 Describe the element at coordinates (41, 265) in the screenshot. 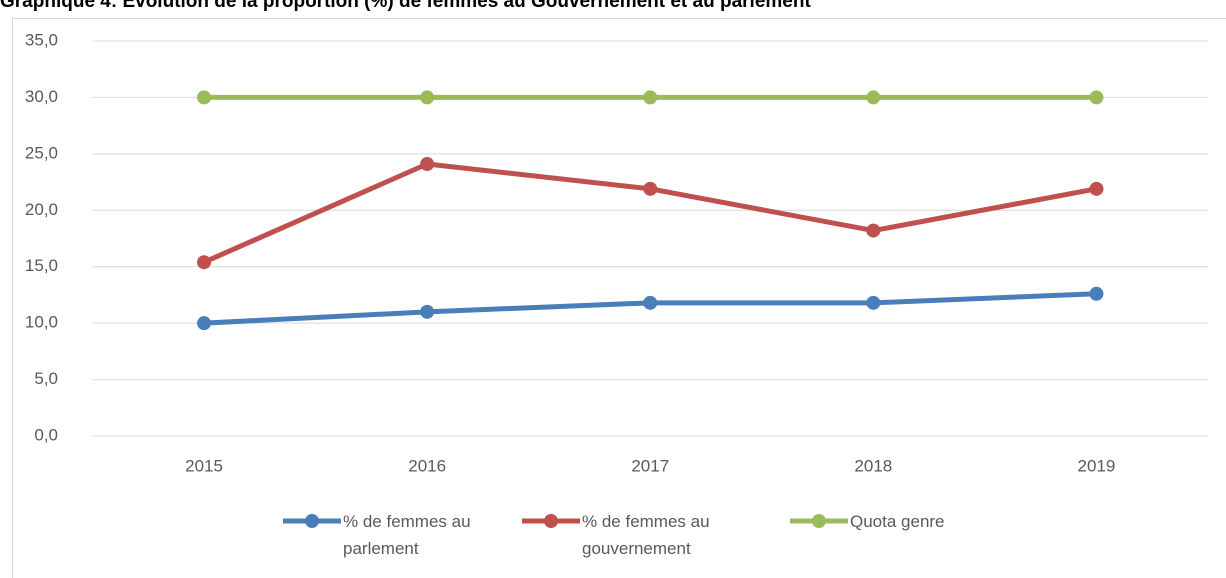

I see `y-tick-label: 15,0` at that location.